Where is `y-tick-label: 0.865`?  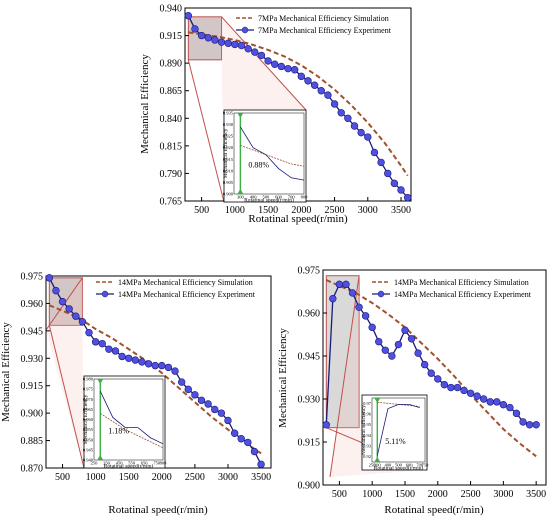
y-tick-label: 0.865 is located at coordinates (171, 91).